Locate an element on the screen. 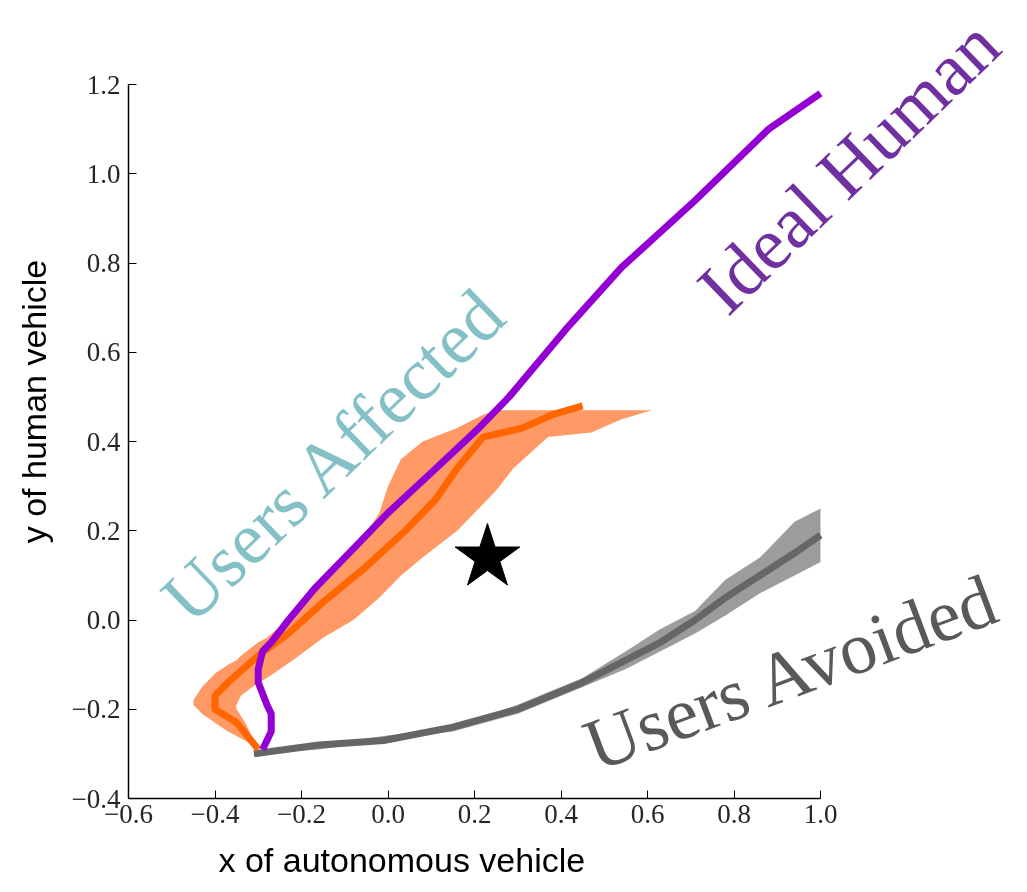  x-tick-label: 1.0 is located at coordinates (820, 813).